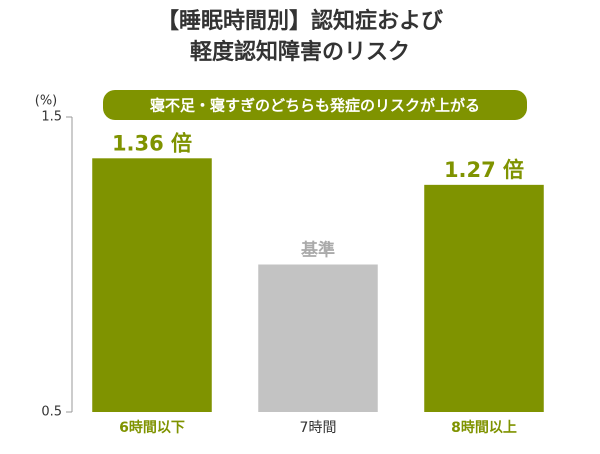  Describe the element at coordinates (300, 21) in the screenshot. I see `chart-title: 【睡眠時間別】認知症および` at that location.